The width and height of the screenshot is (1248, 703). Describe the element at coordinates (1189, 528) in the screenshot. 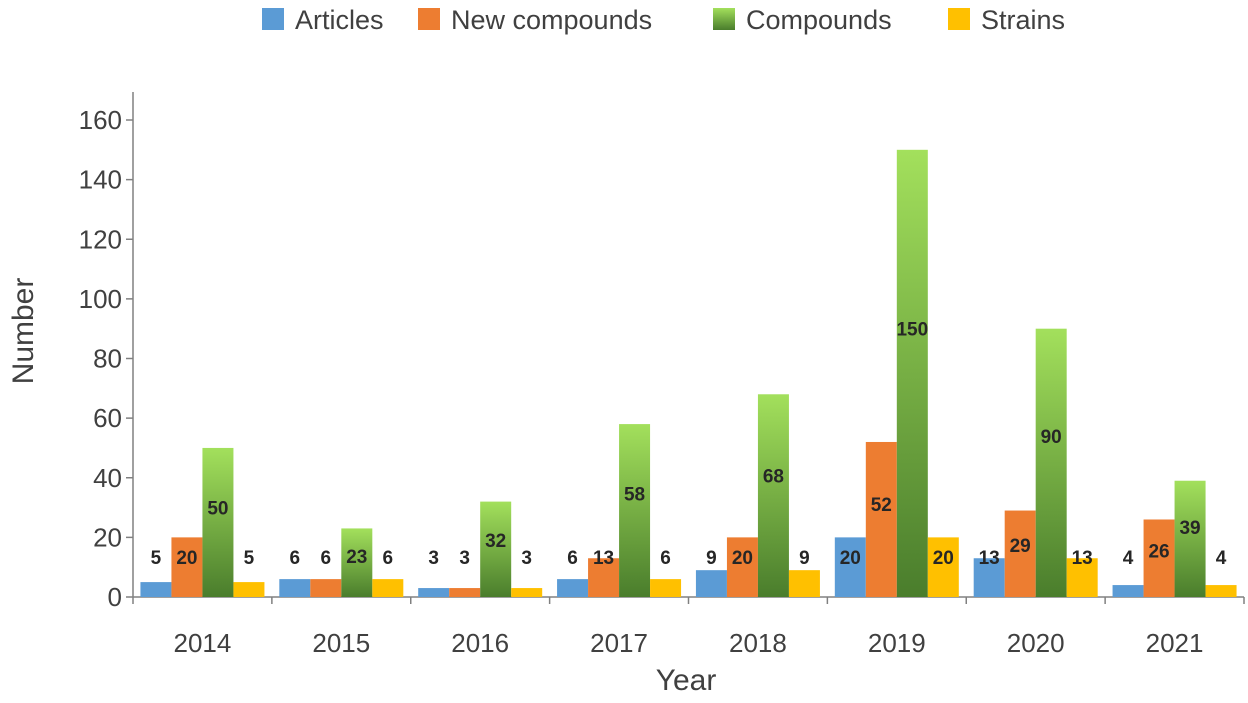

I see `data-label: 39` at that location.